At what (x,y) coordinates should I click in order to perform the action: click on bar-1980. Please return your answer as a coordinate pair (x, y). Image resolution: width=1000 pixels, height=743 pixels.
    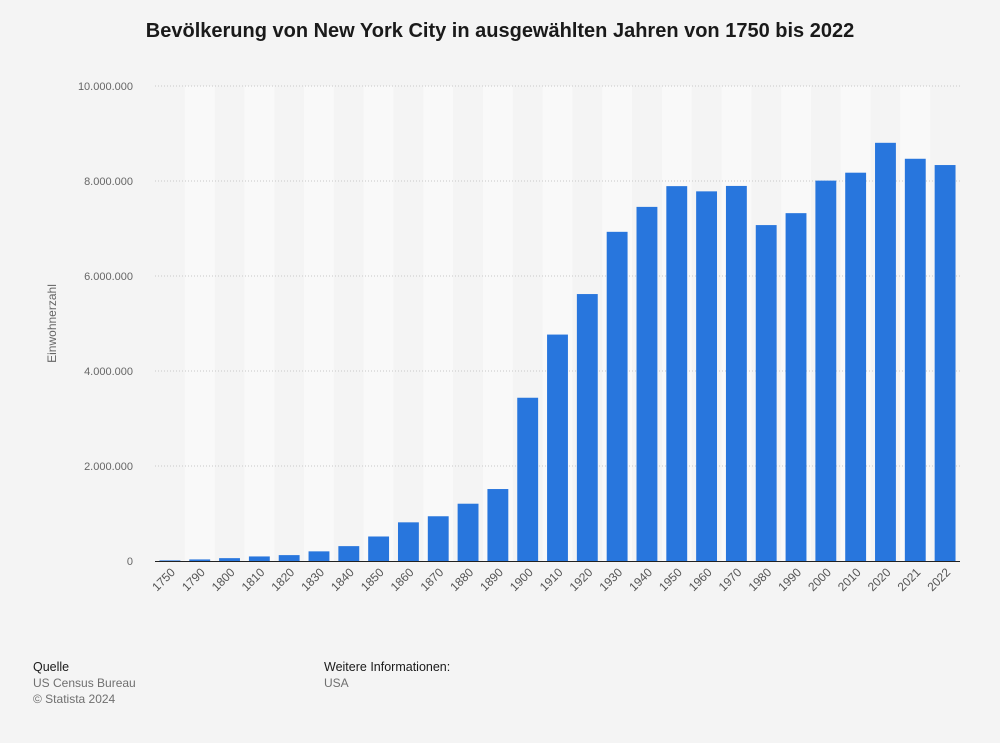
    Looking at the image, I should click on (766, 393).